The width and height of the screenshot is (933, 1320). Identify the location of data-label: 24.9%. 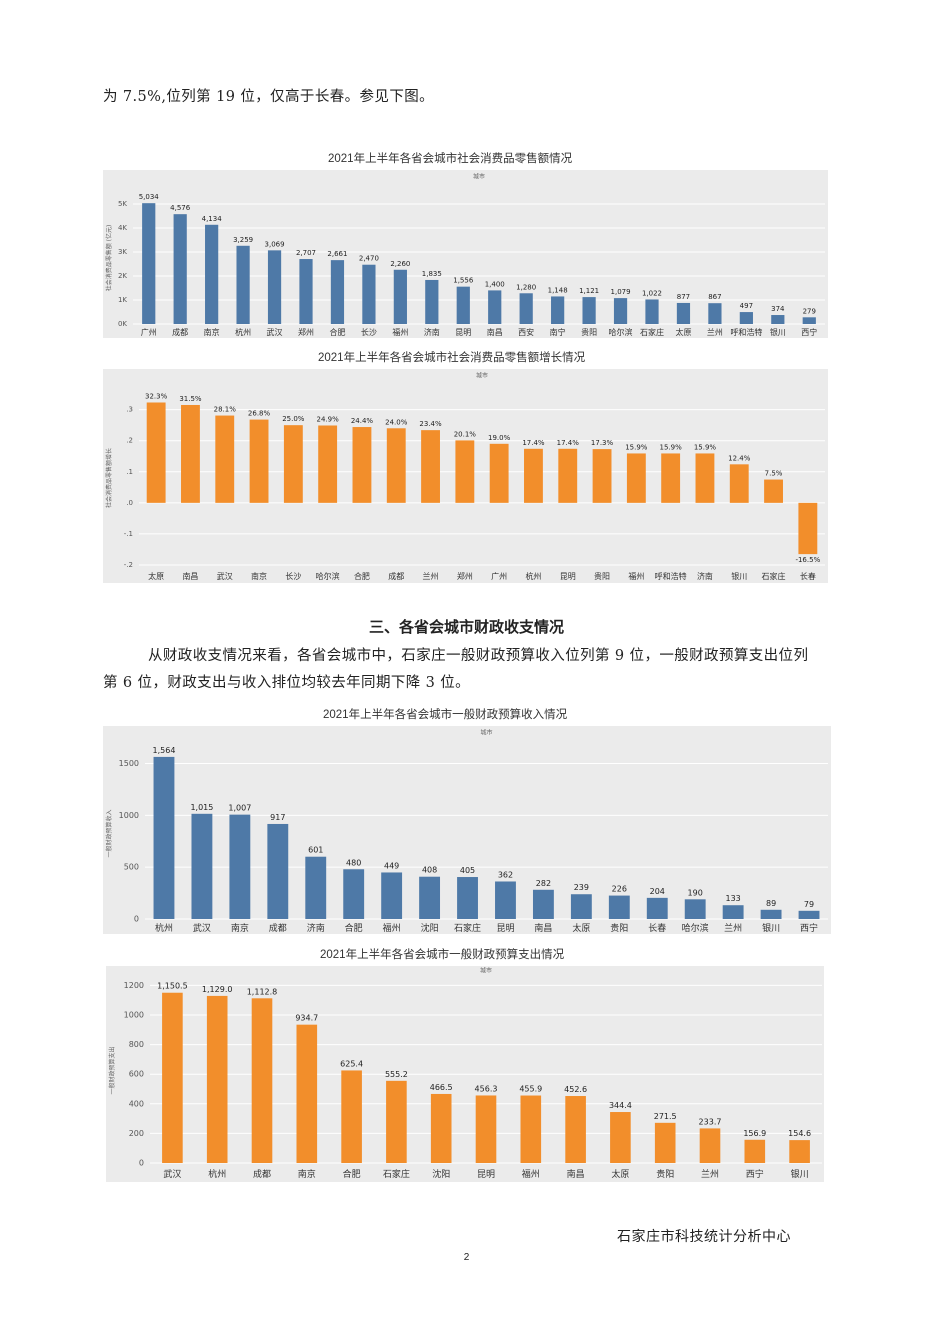
(328, 419).